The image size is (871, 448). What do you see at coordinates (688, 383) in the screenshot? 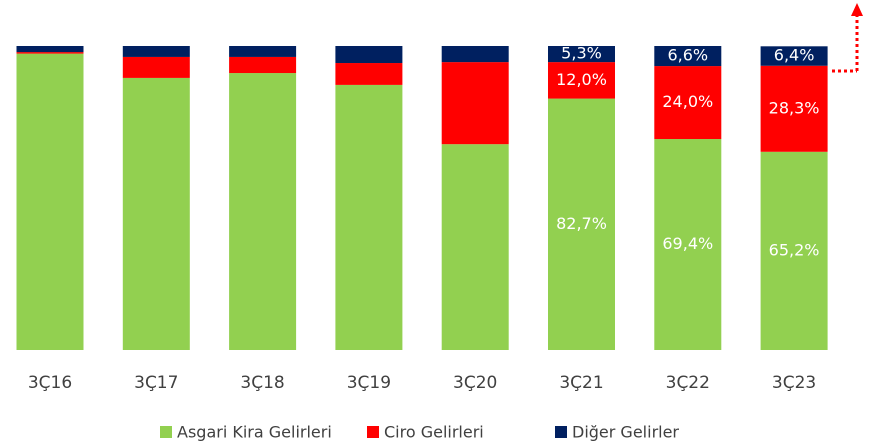
I see `x-tick-label: 3Ç22` at bounding box center [688, 383].